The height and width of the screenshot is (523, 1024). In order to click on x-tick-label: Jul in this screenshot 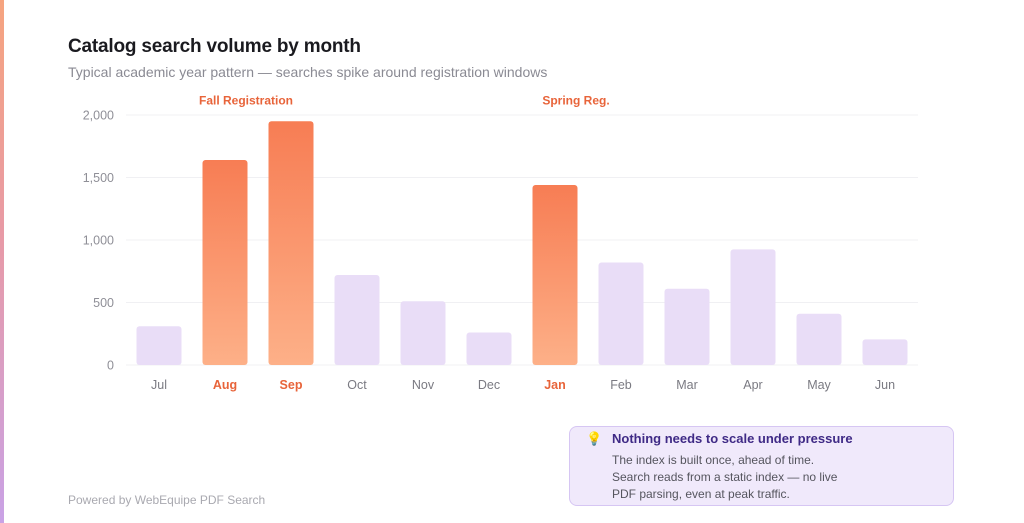, I will do `click(159, 385)`.